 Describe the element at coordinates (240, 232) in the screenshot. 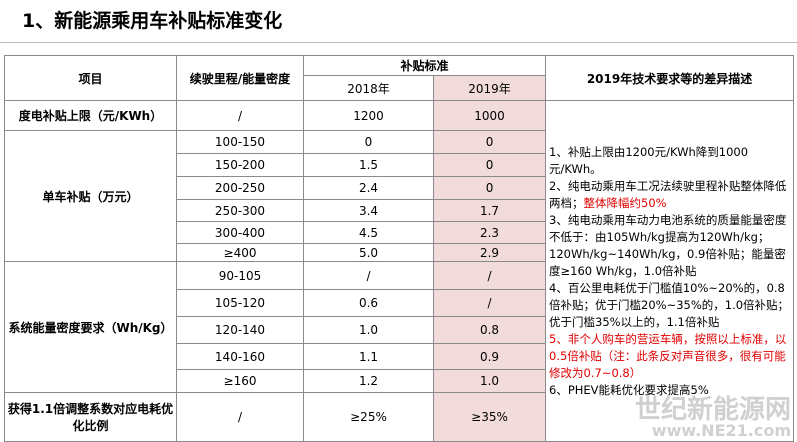

I see `table-cell: 300-400` at that location.